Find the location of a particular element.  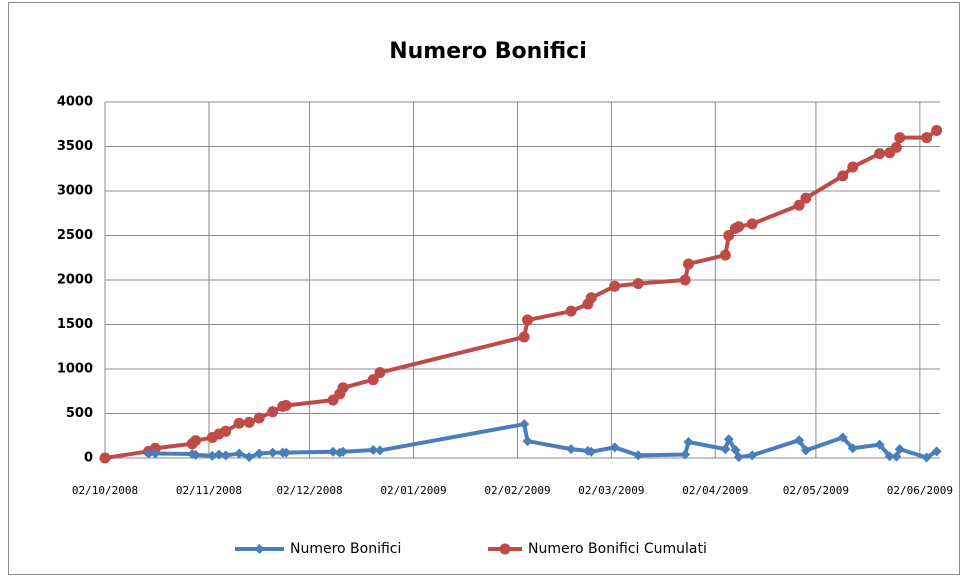

x-tick-label: 02/01/2009 is located at coordinates (413, 490).